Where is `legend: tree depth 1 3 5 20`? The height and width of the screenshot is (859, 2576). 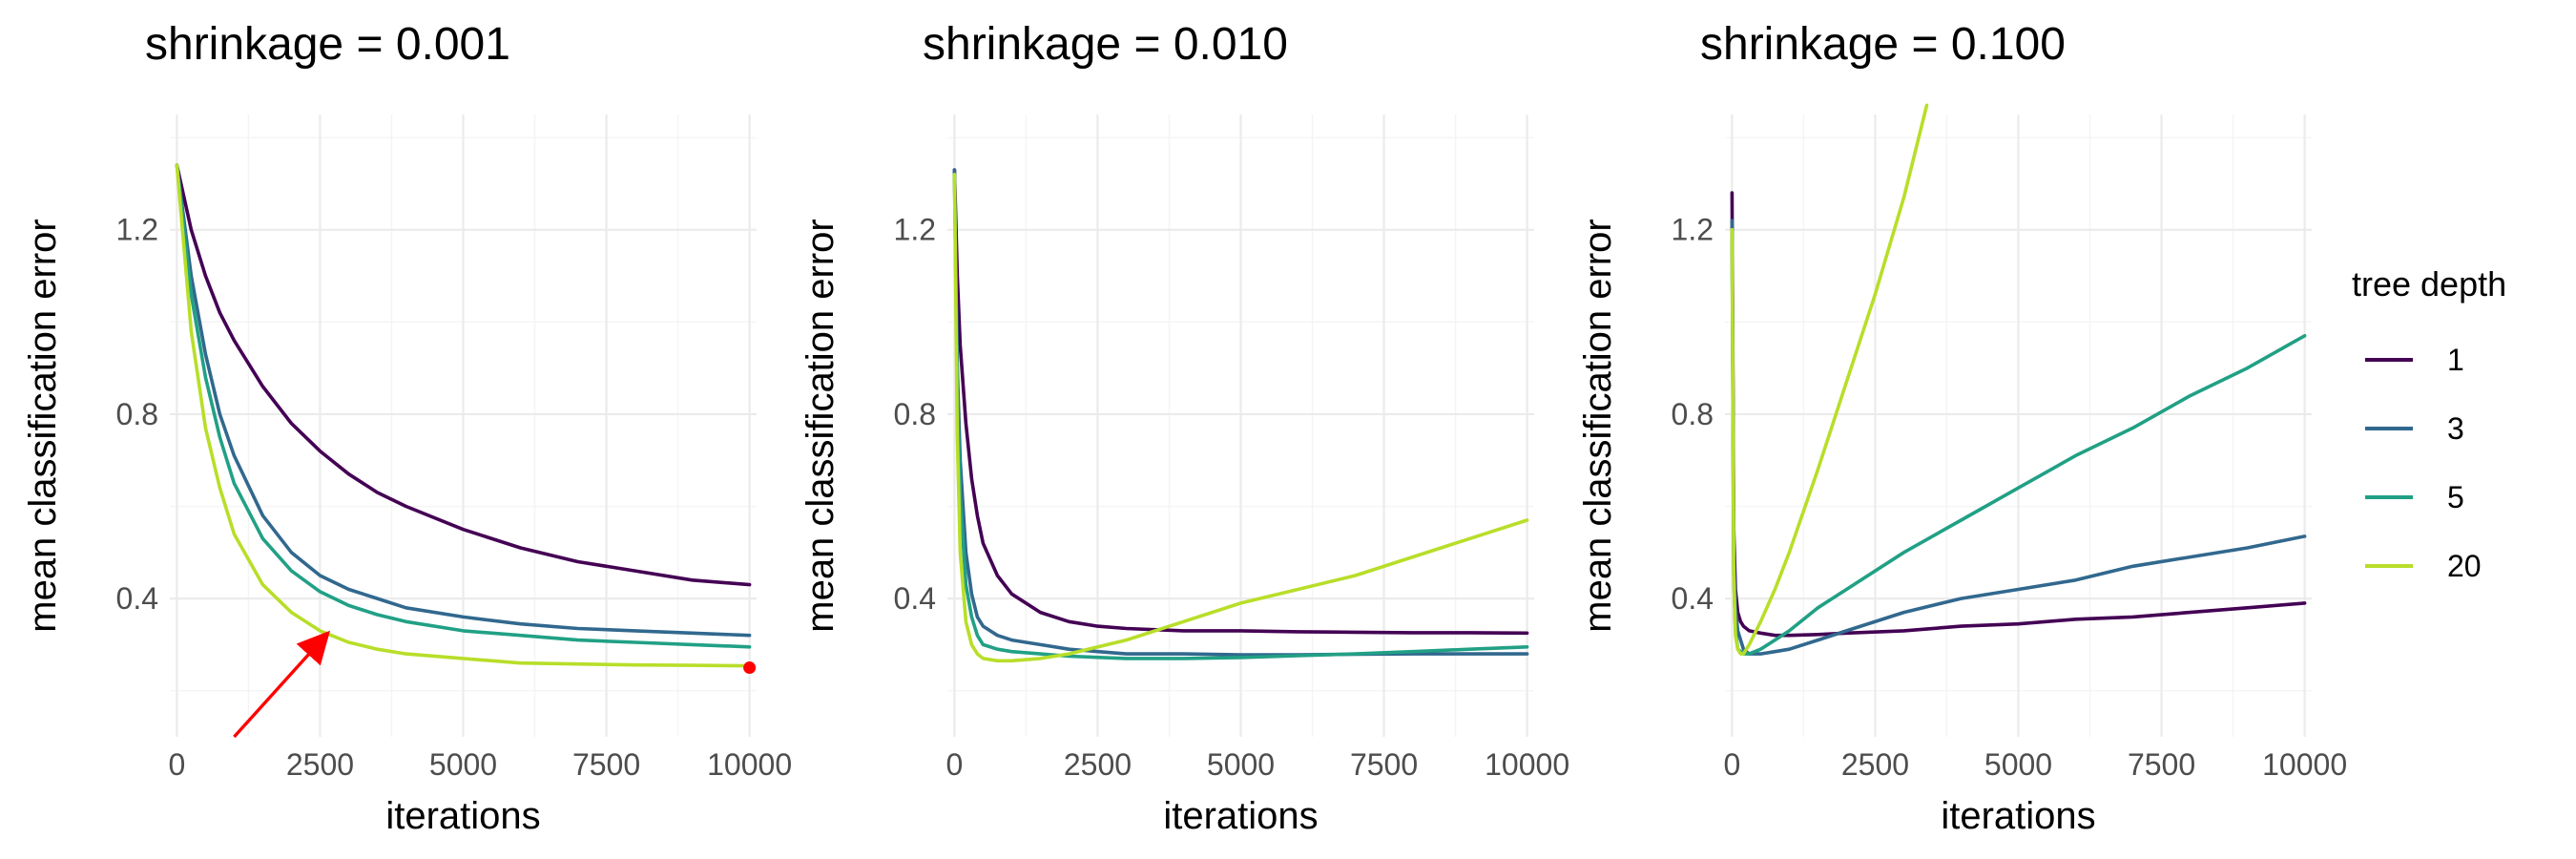
legend: tree depth 1 3 5 20 is located at coordinates (2429, 423).